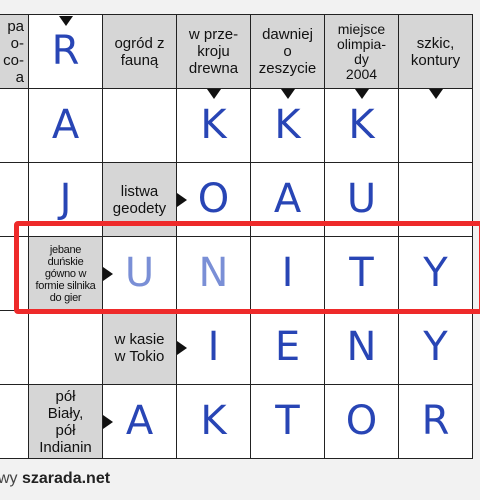  I want to click on answer-letter: E, so click(287, 347).